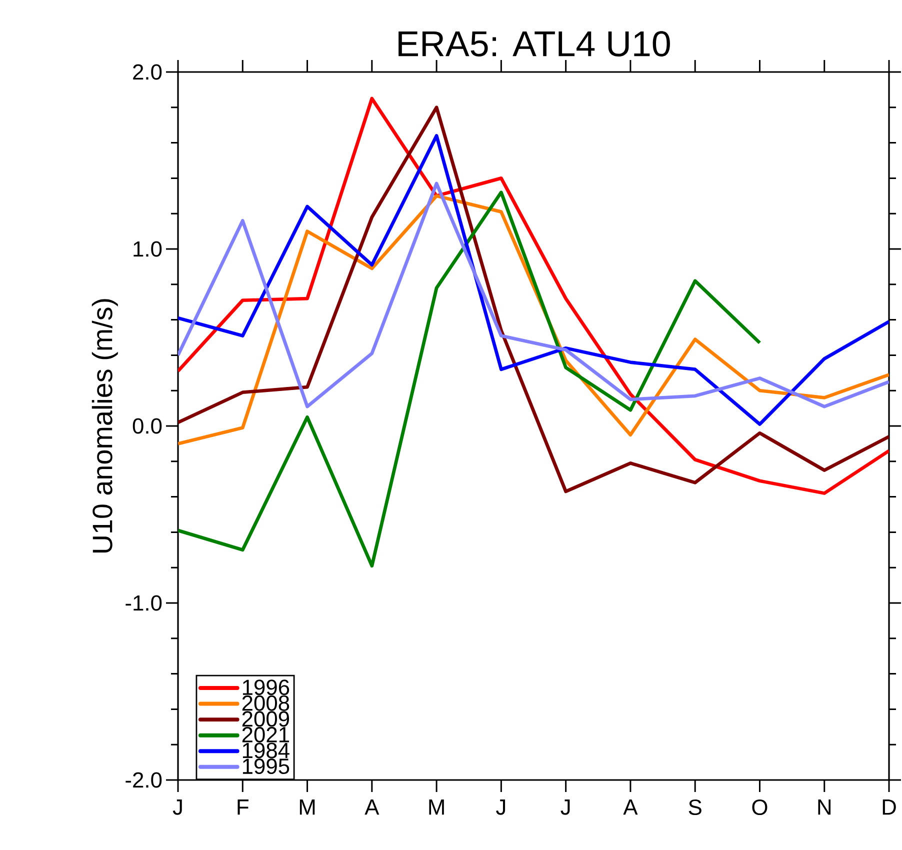 This screenshot has height=850, width=902. Describe the element at coordinates (148, 249) in the screenshot. I see `y-tick-label: 1.0` at that location.